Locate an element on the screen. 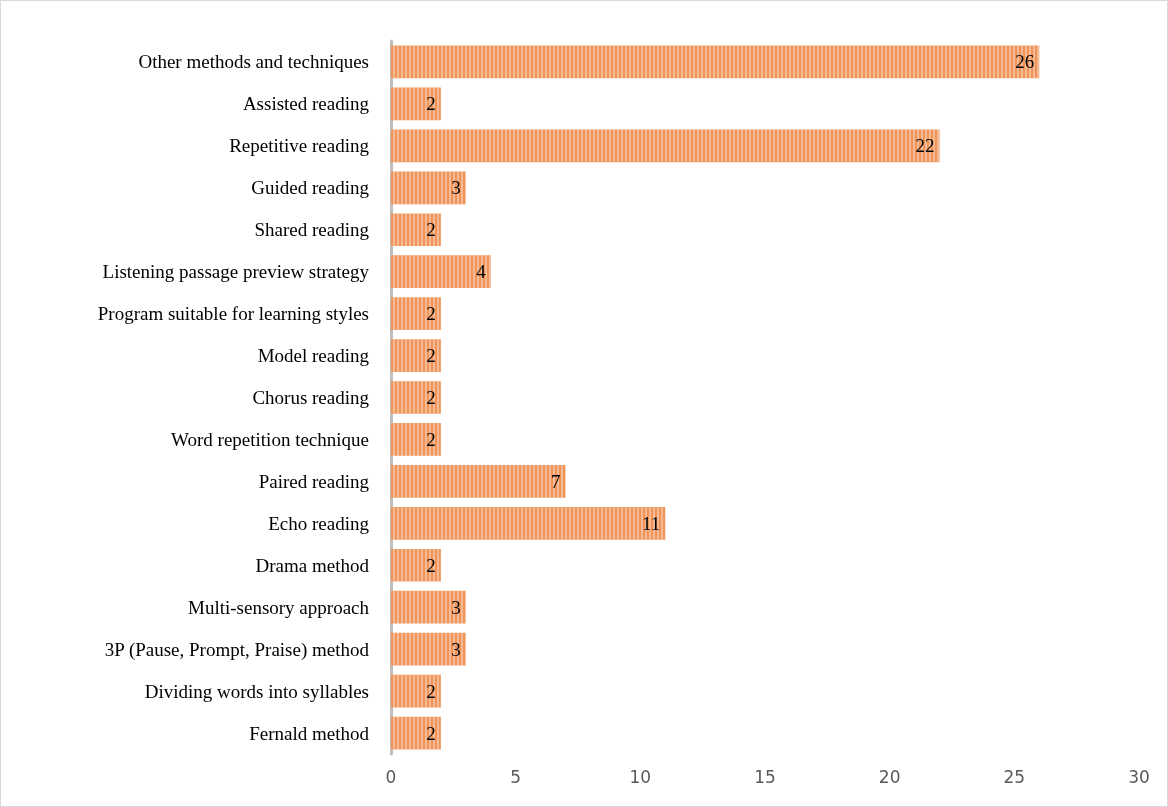  x-tick-label: 25 is located at coordinates (1014, 776).